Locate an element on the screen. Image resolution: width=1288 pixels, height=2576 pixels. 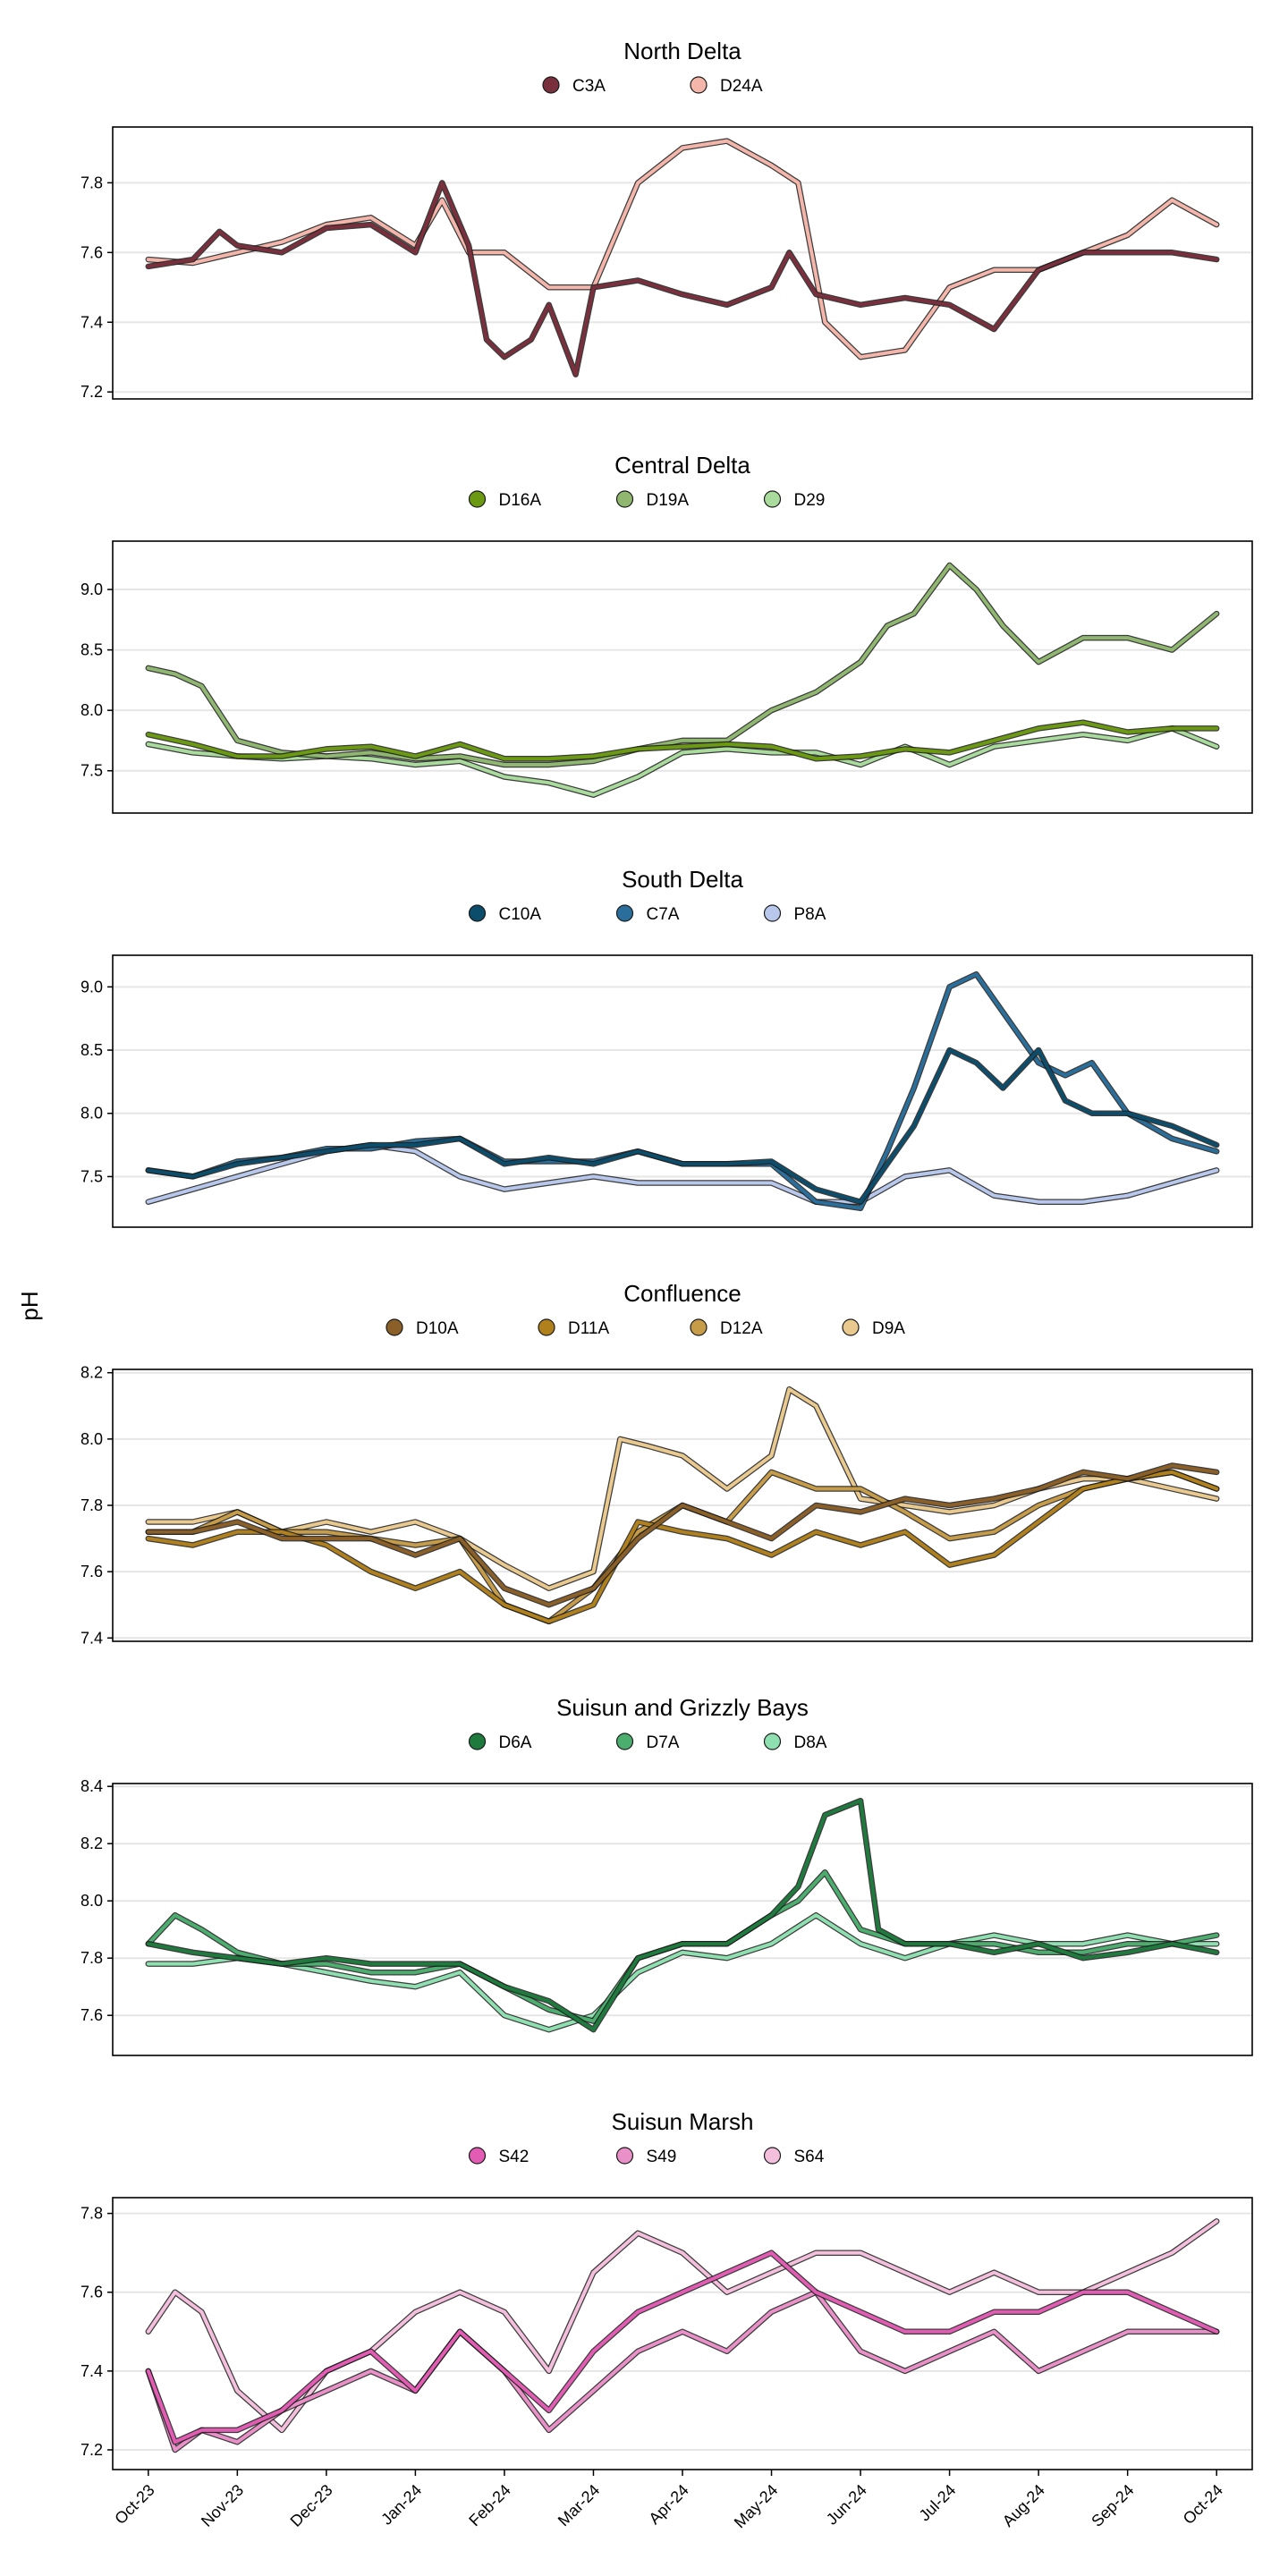
legend-key-P8A is located at coordinates (772, 913).